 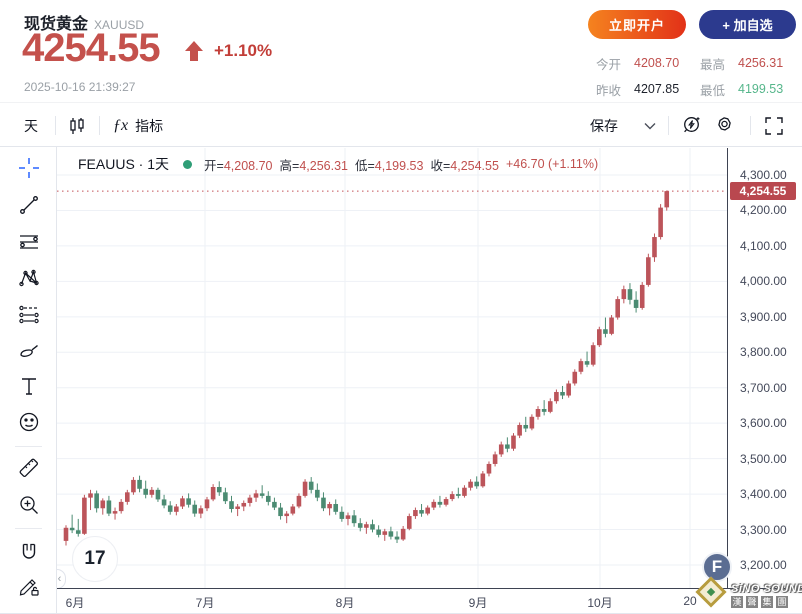 What do you see at coordinates (609, 64) in the screenshot?
I see `stat-label: 今开` at bounding box center [609, 64].